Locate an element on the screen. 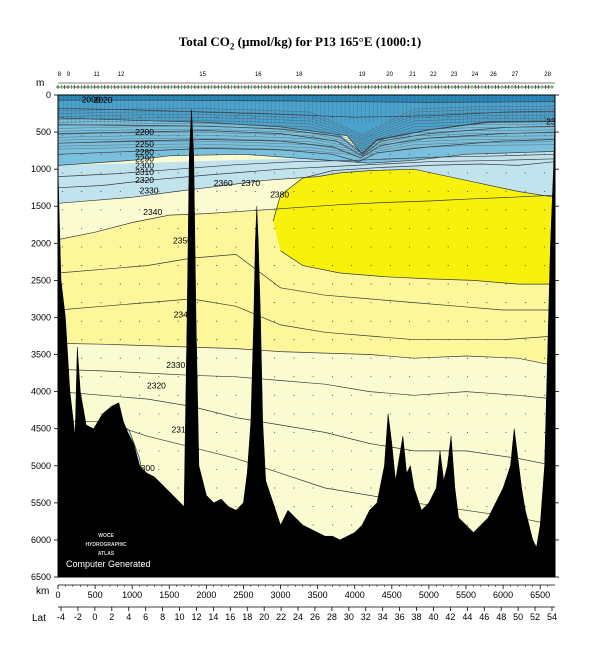 The height and width of the screenshot is (650, 600). station-label: 27 is located at coordinates (515, 75).